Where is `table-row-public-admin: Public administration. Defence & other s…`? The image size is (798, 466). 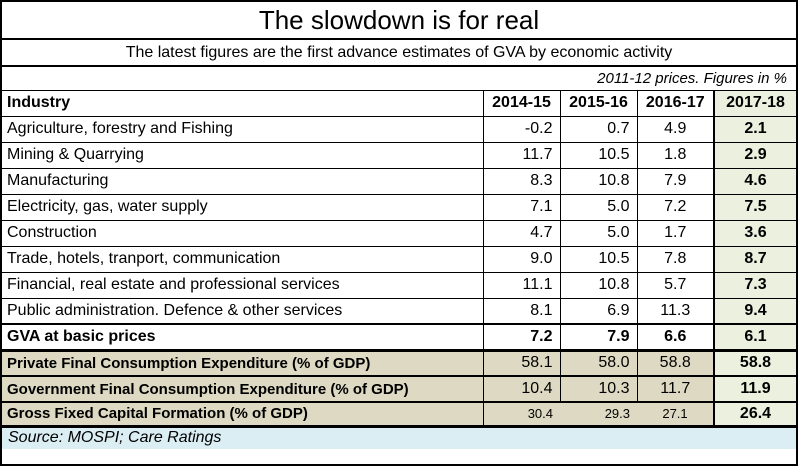
table-row-public-admin: Public administration. Defence & other s… is located at coordinates (399, 311).